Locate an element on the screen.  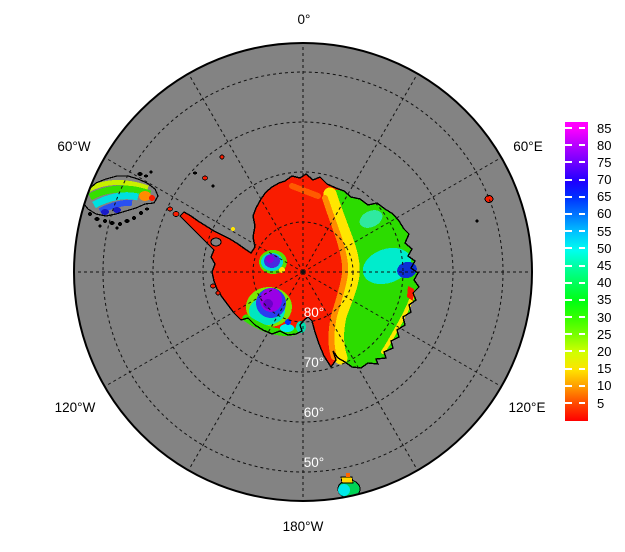
southwest-cyan-patch is located at coordinates (287, 328).